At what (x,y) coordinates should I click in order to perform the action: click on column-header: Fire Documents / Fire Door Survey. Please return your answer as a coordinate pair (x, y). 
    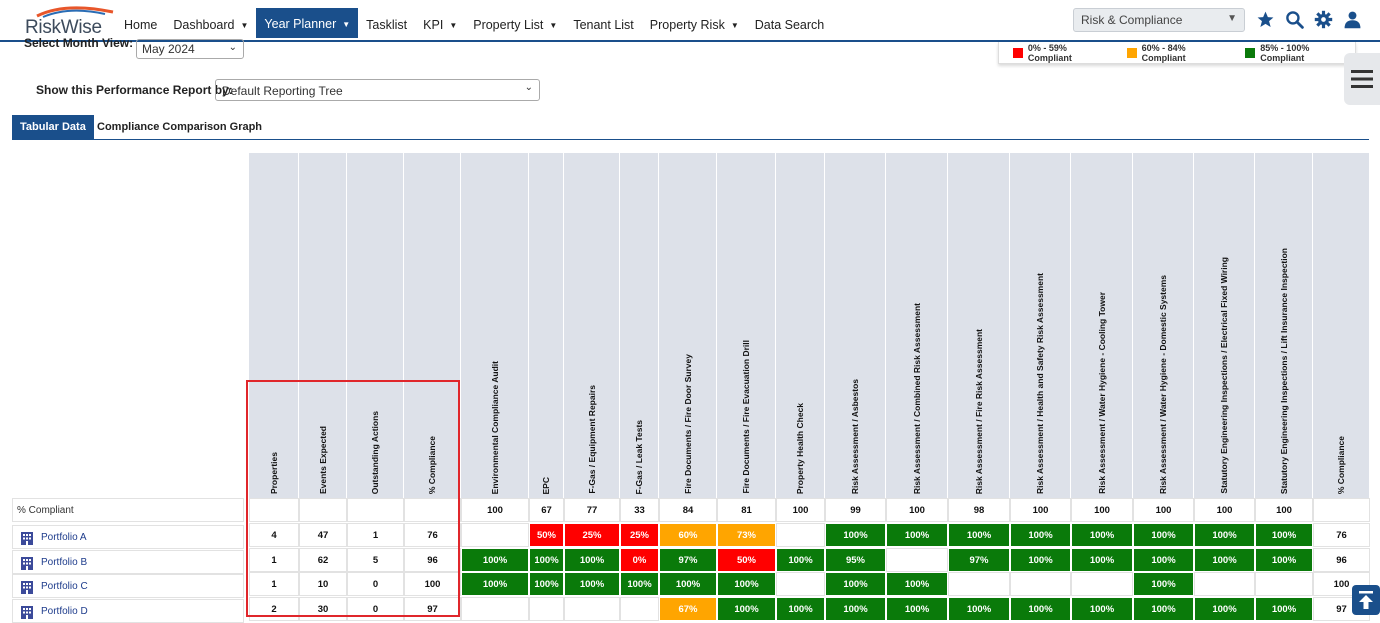
    Looking at the image, I should click on (688, 325).